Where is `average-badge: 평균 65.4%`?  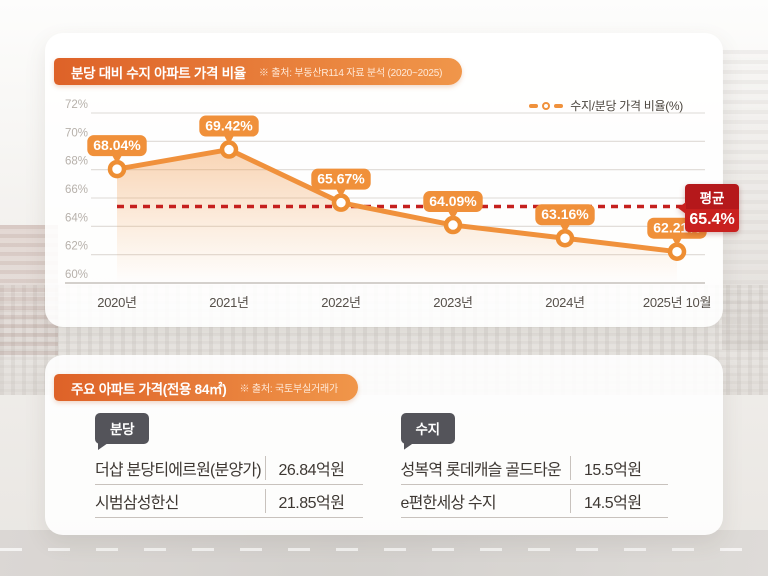 average-badge: 평균 65.4% is located at coordinates (708, 207).